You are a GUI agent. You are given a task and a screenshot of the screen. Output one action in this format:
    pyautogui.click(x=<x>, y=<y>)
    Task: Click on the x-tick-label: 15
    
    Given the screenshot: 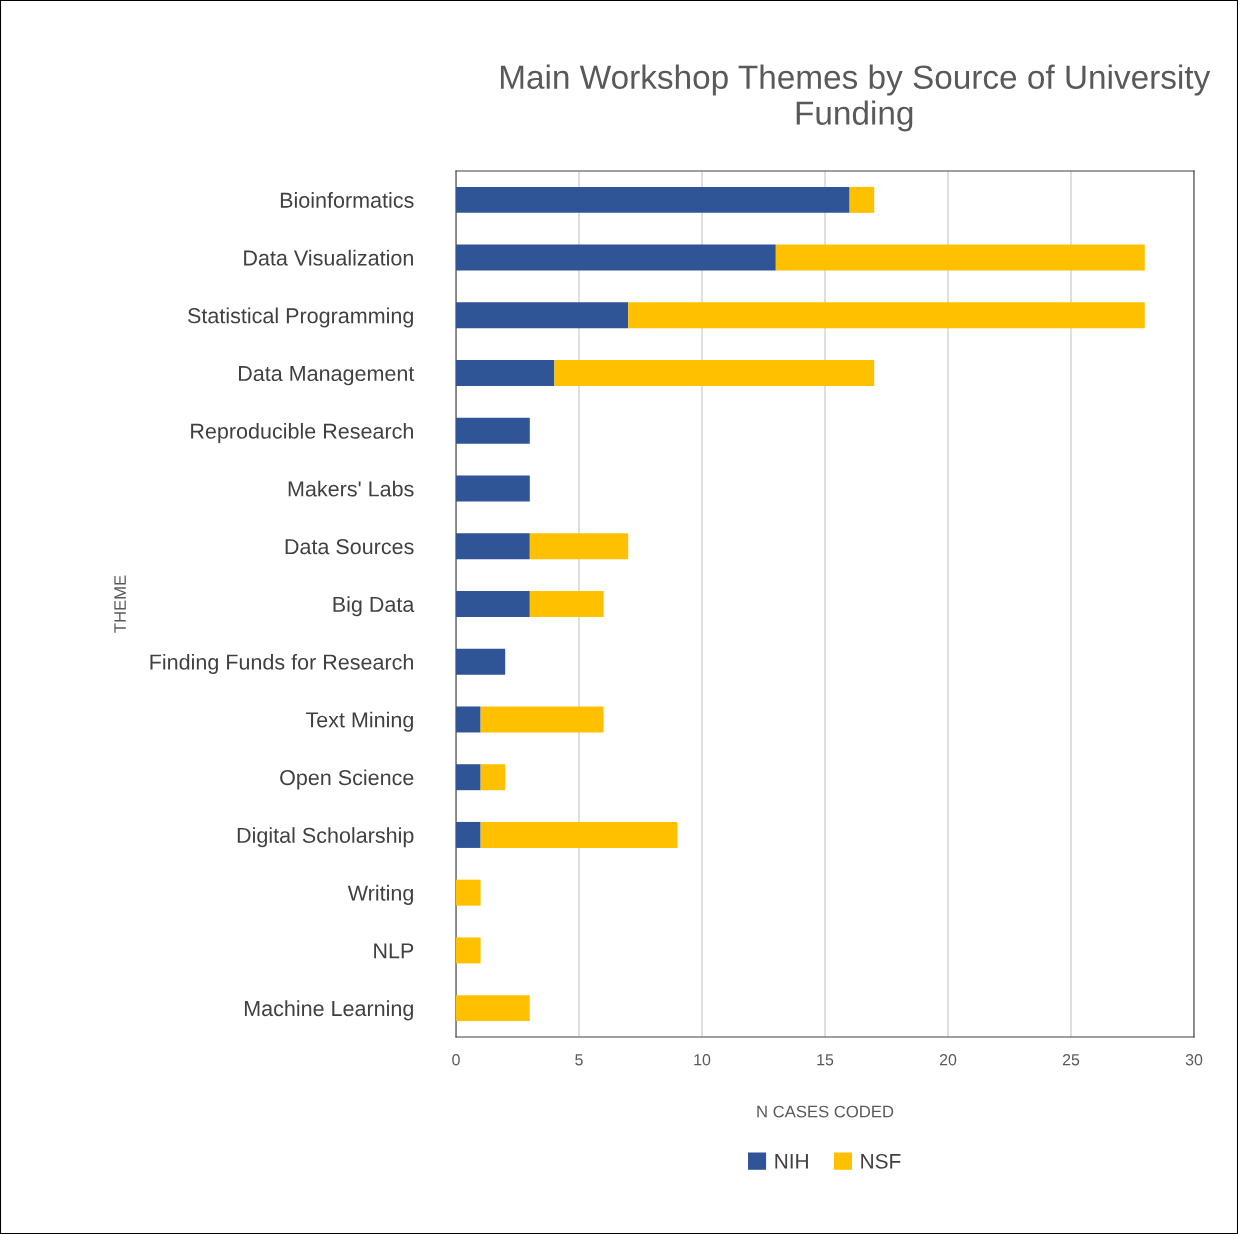 What is the action you would take?
    pyautogui.click(x=825, y=1060)
    